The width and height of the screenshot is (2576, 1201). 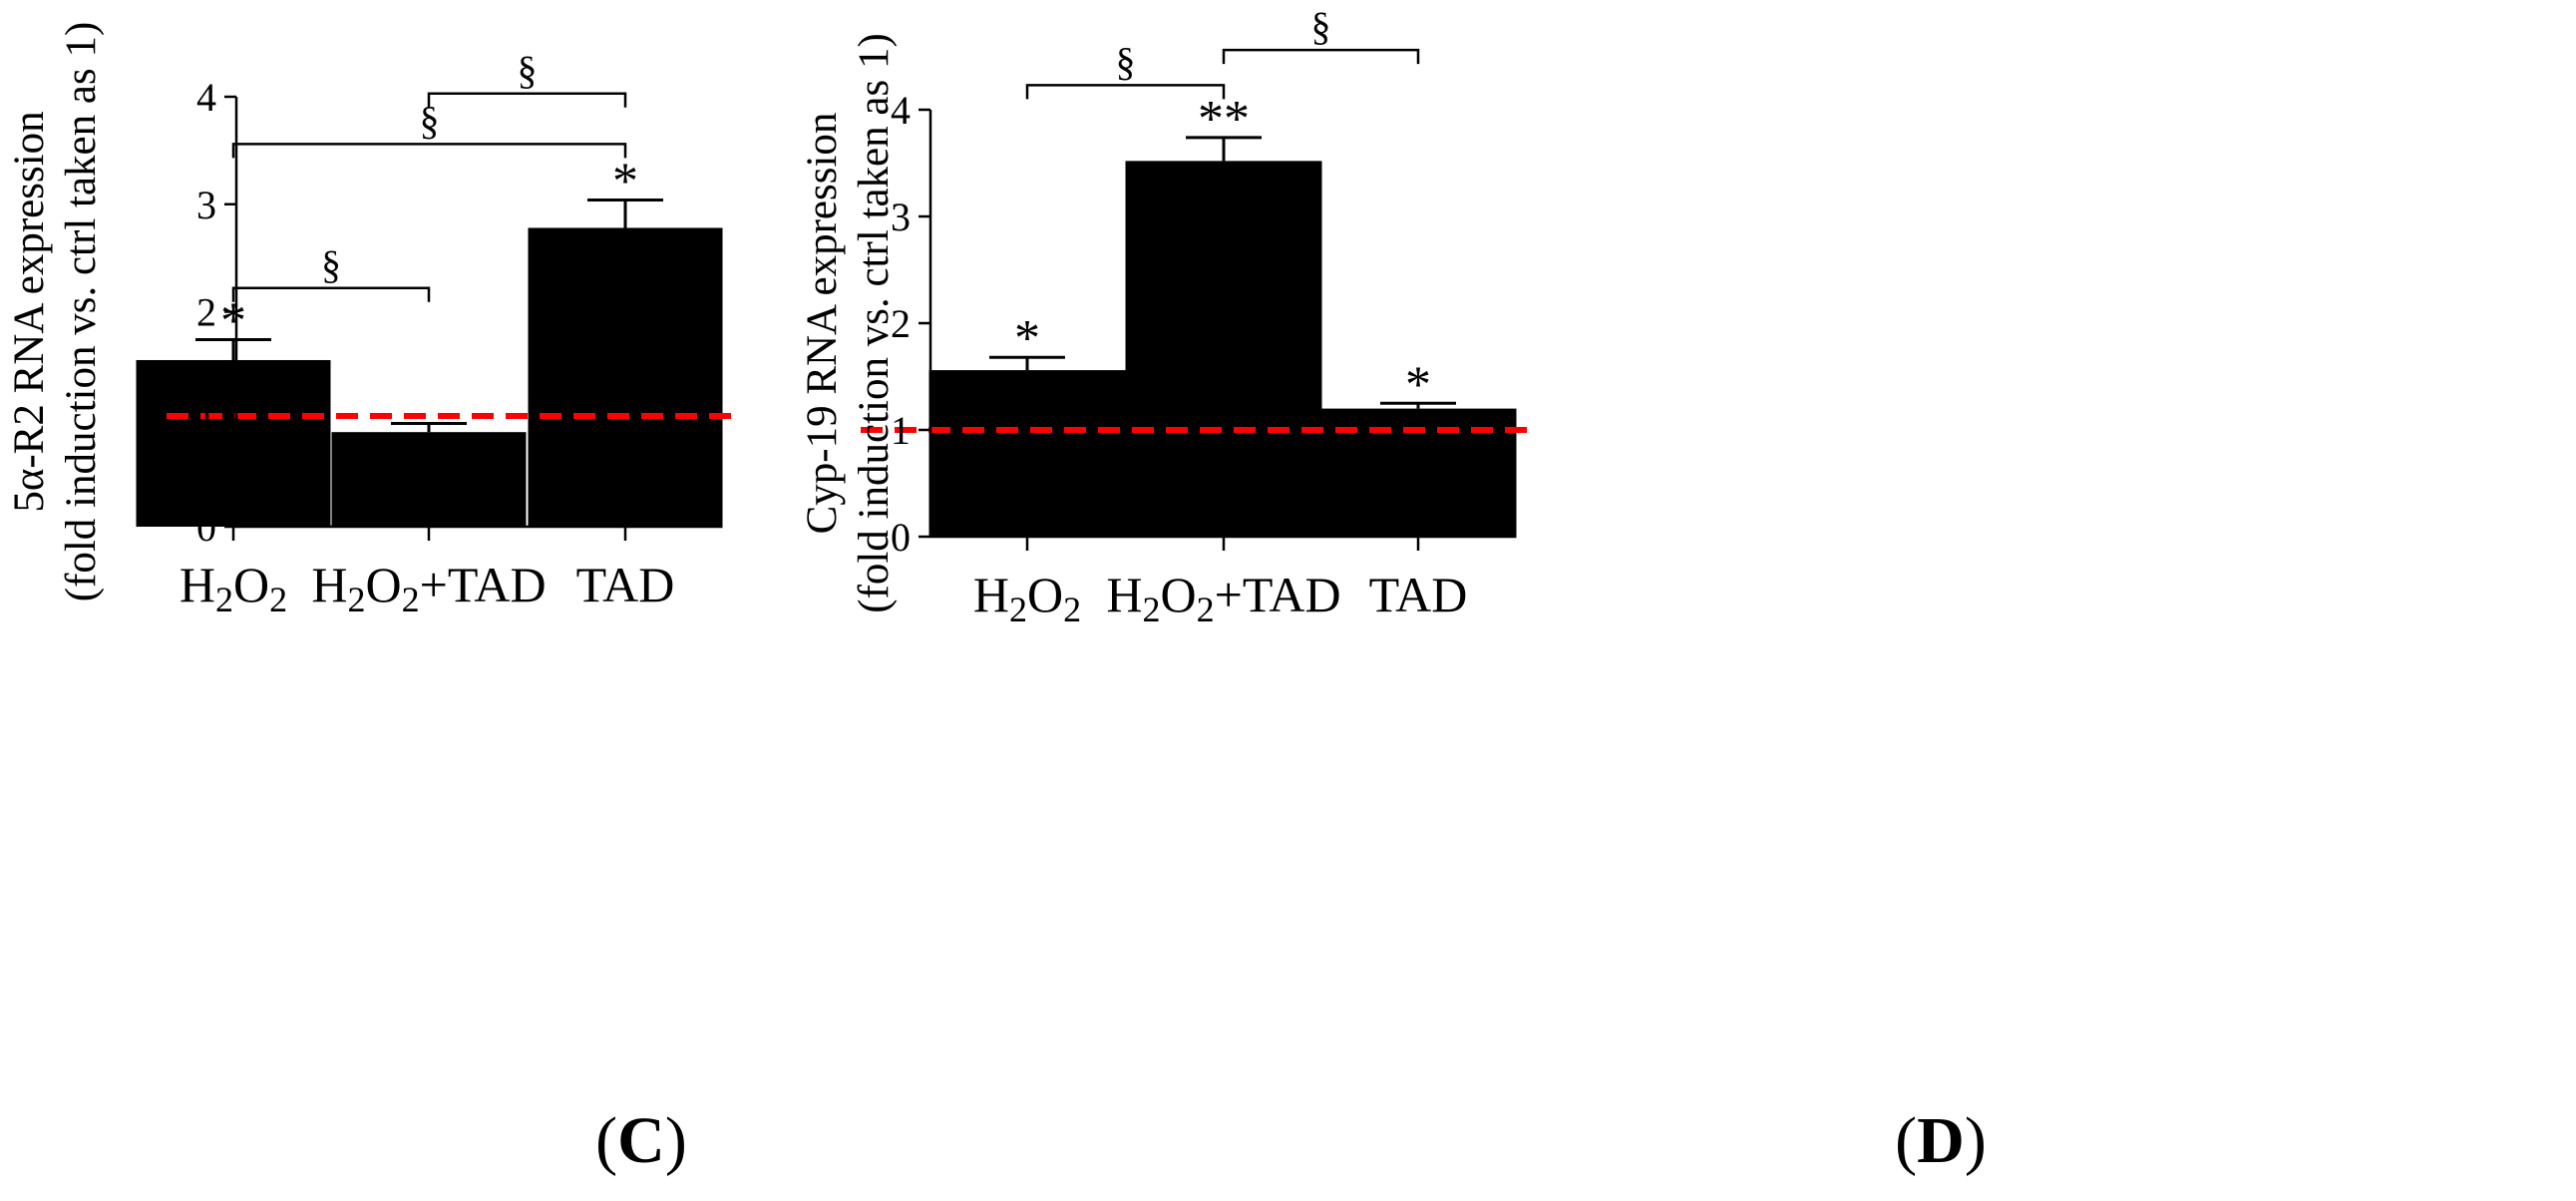 I want to click on y-axis-title: 5α-R2 RNA expression, so click(x=29, y=311).